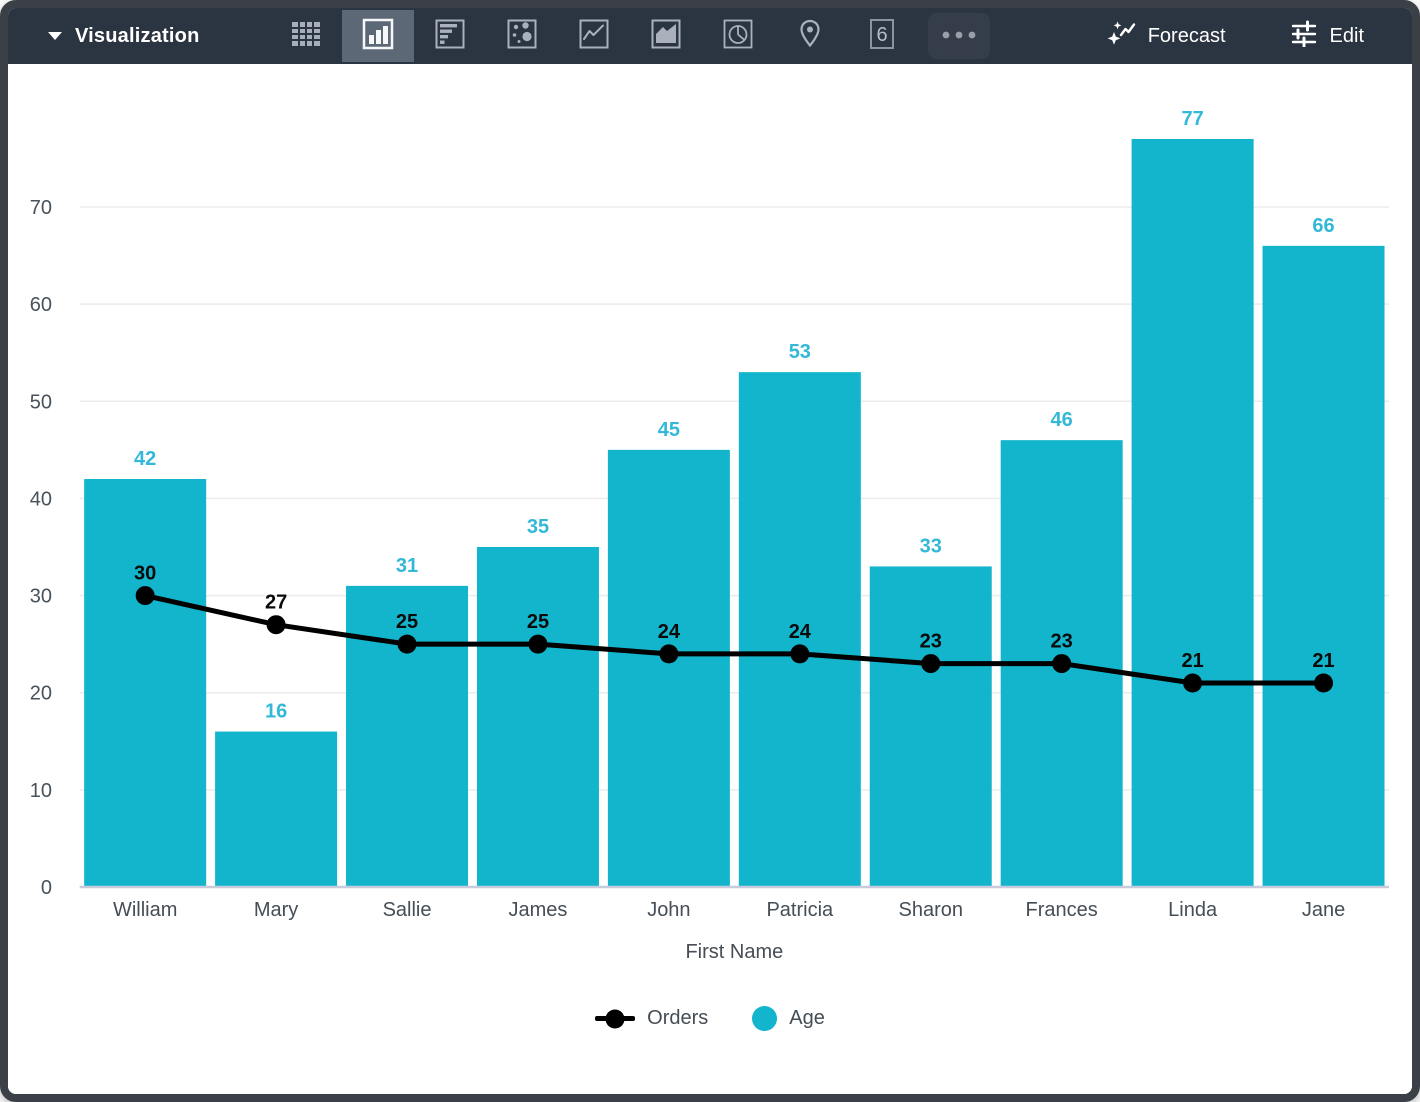 The width and height of the screenshot is (1420, 1102). I want to click on age-bar-label: 42, so click(145, 459).